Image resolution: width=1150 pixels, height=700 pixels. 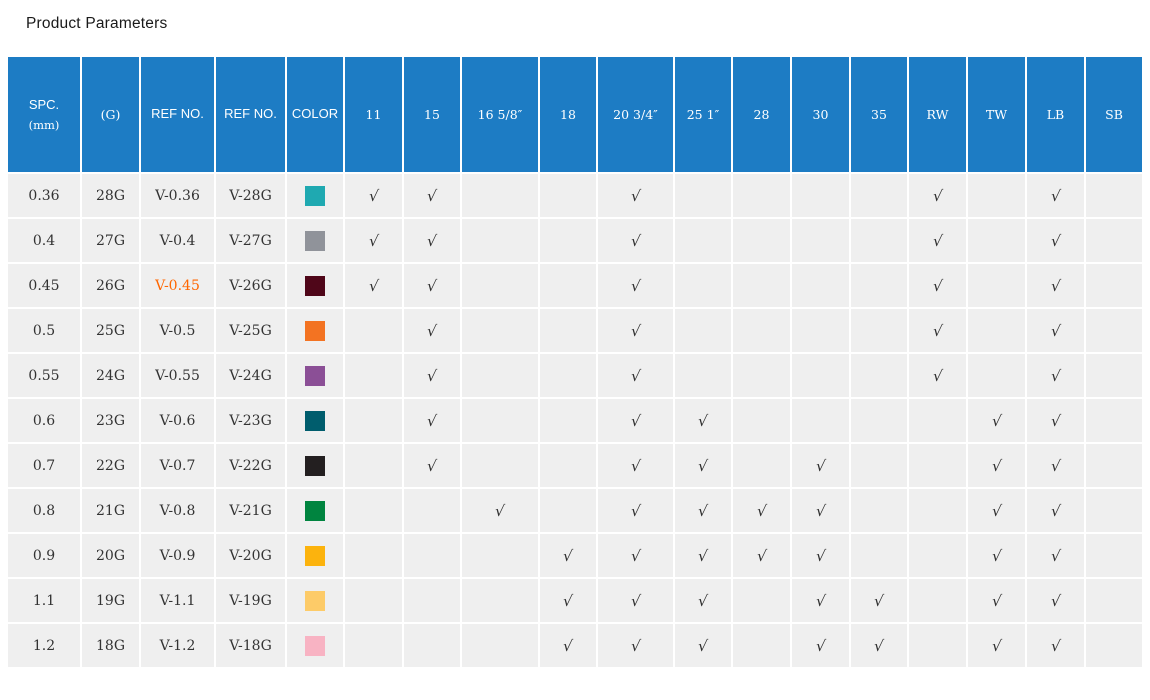 What do you see at coordinates (177, 330) in the screenshot?
I see `cell-ref-no-1: V-0.5` at bounding box center [177, 330].